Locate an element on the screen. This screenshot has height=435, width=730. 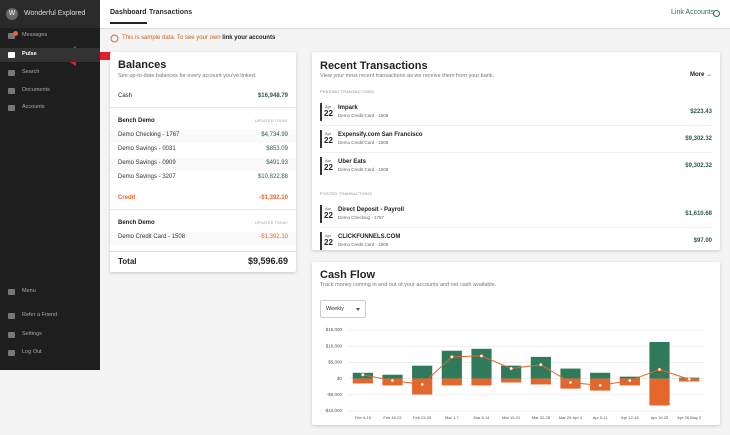
period-select is located at coordinates (343, 309).